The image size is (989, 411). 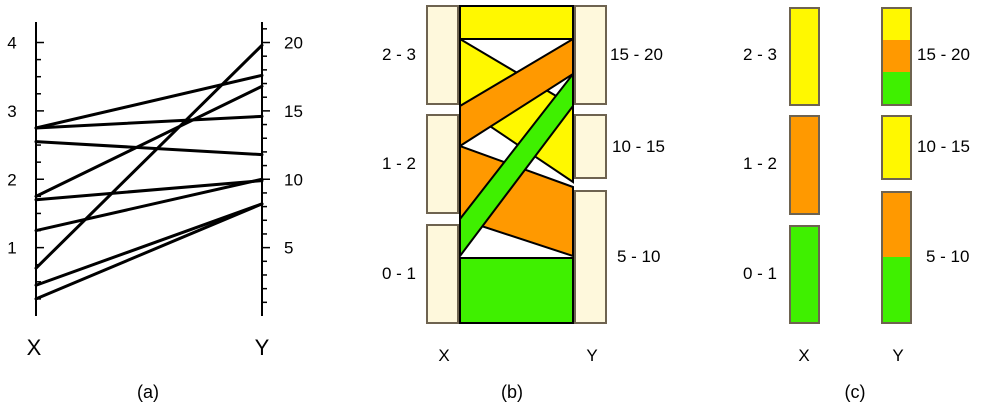 I want to click on panel-b-y-group-label: 5 - 10, so click(x=638, y=256).